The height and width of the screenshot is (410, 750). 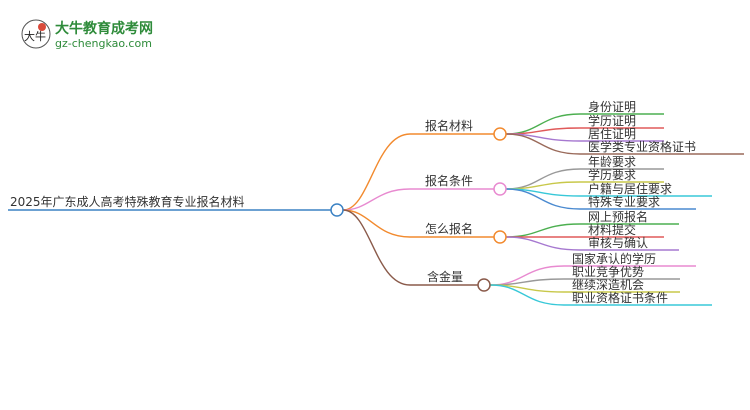 I want to click on leaf-label: 特殊专业要求, so click(x=624, y=201).